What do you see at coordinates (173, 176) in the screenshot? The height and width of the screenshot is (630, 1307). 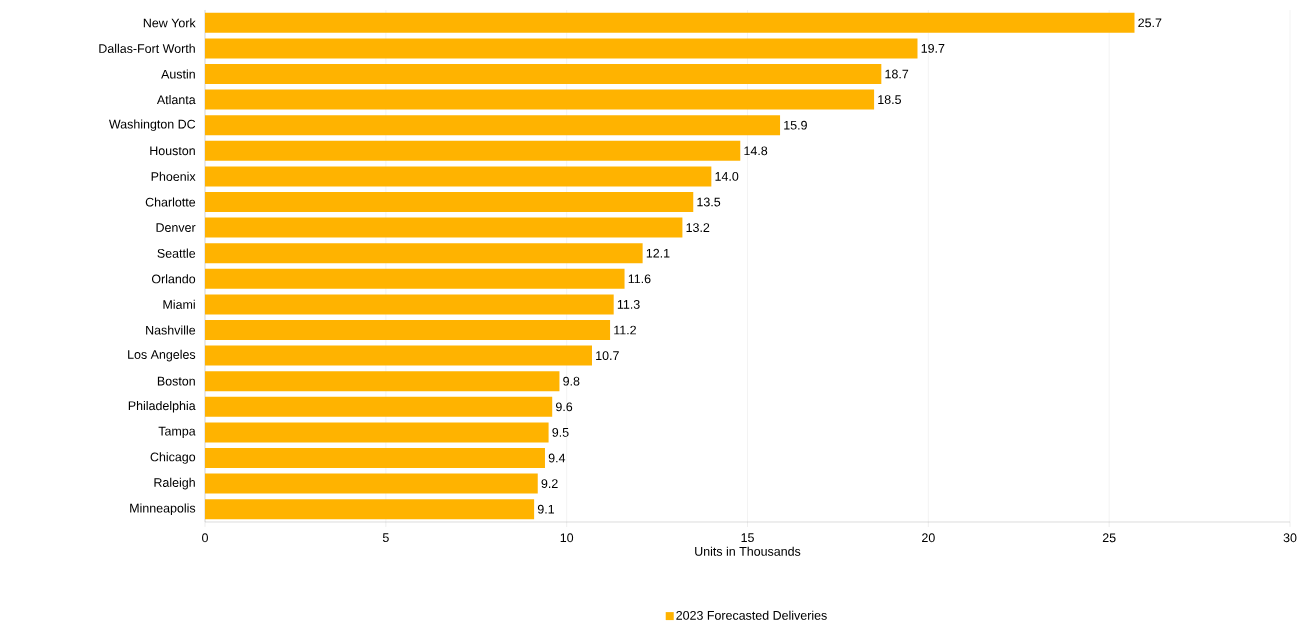 I see `y-tick-label: Phoenix` at bounding box center [173, 176].